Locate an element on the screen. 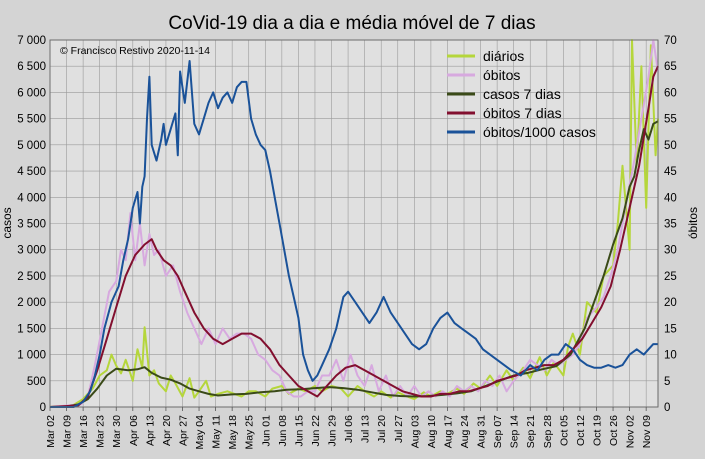 This screenshot has height=459, width=705. y-right-tick-label: 25 is located at coordinates (670, 277).